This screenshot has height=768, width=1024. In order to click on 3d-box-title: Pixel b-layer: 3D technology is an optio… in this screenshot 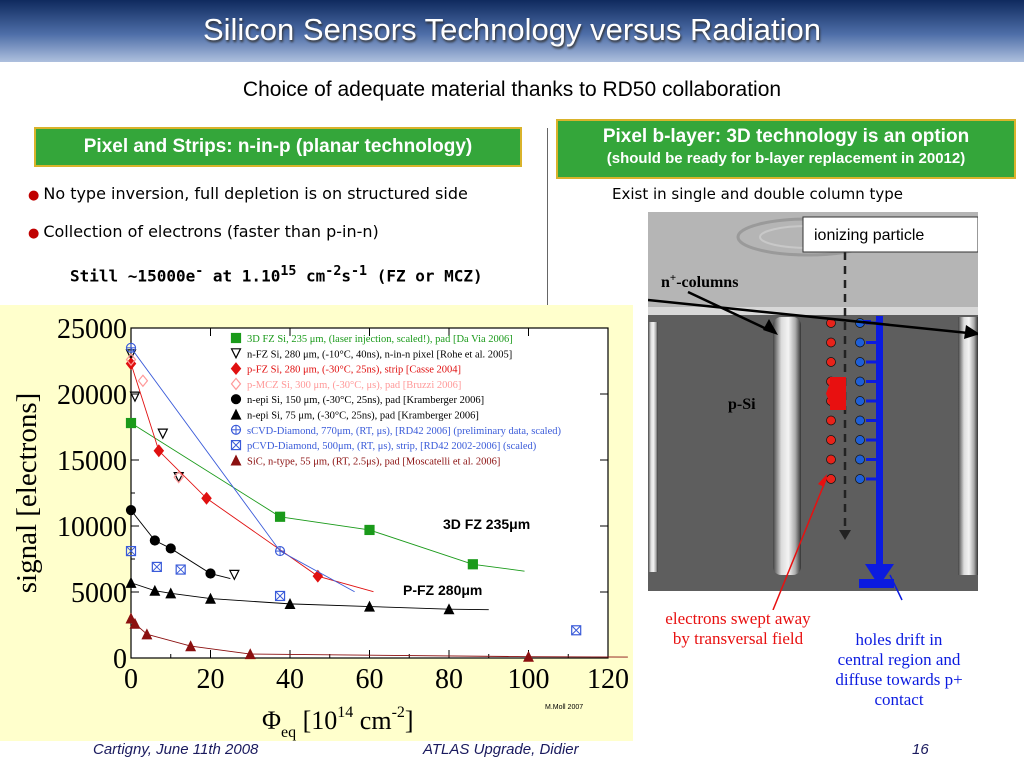, I will do `click(786, 136)`.